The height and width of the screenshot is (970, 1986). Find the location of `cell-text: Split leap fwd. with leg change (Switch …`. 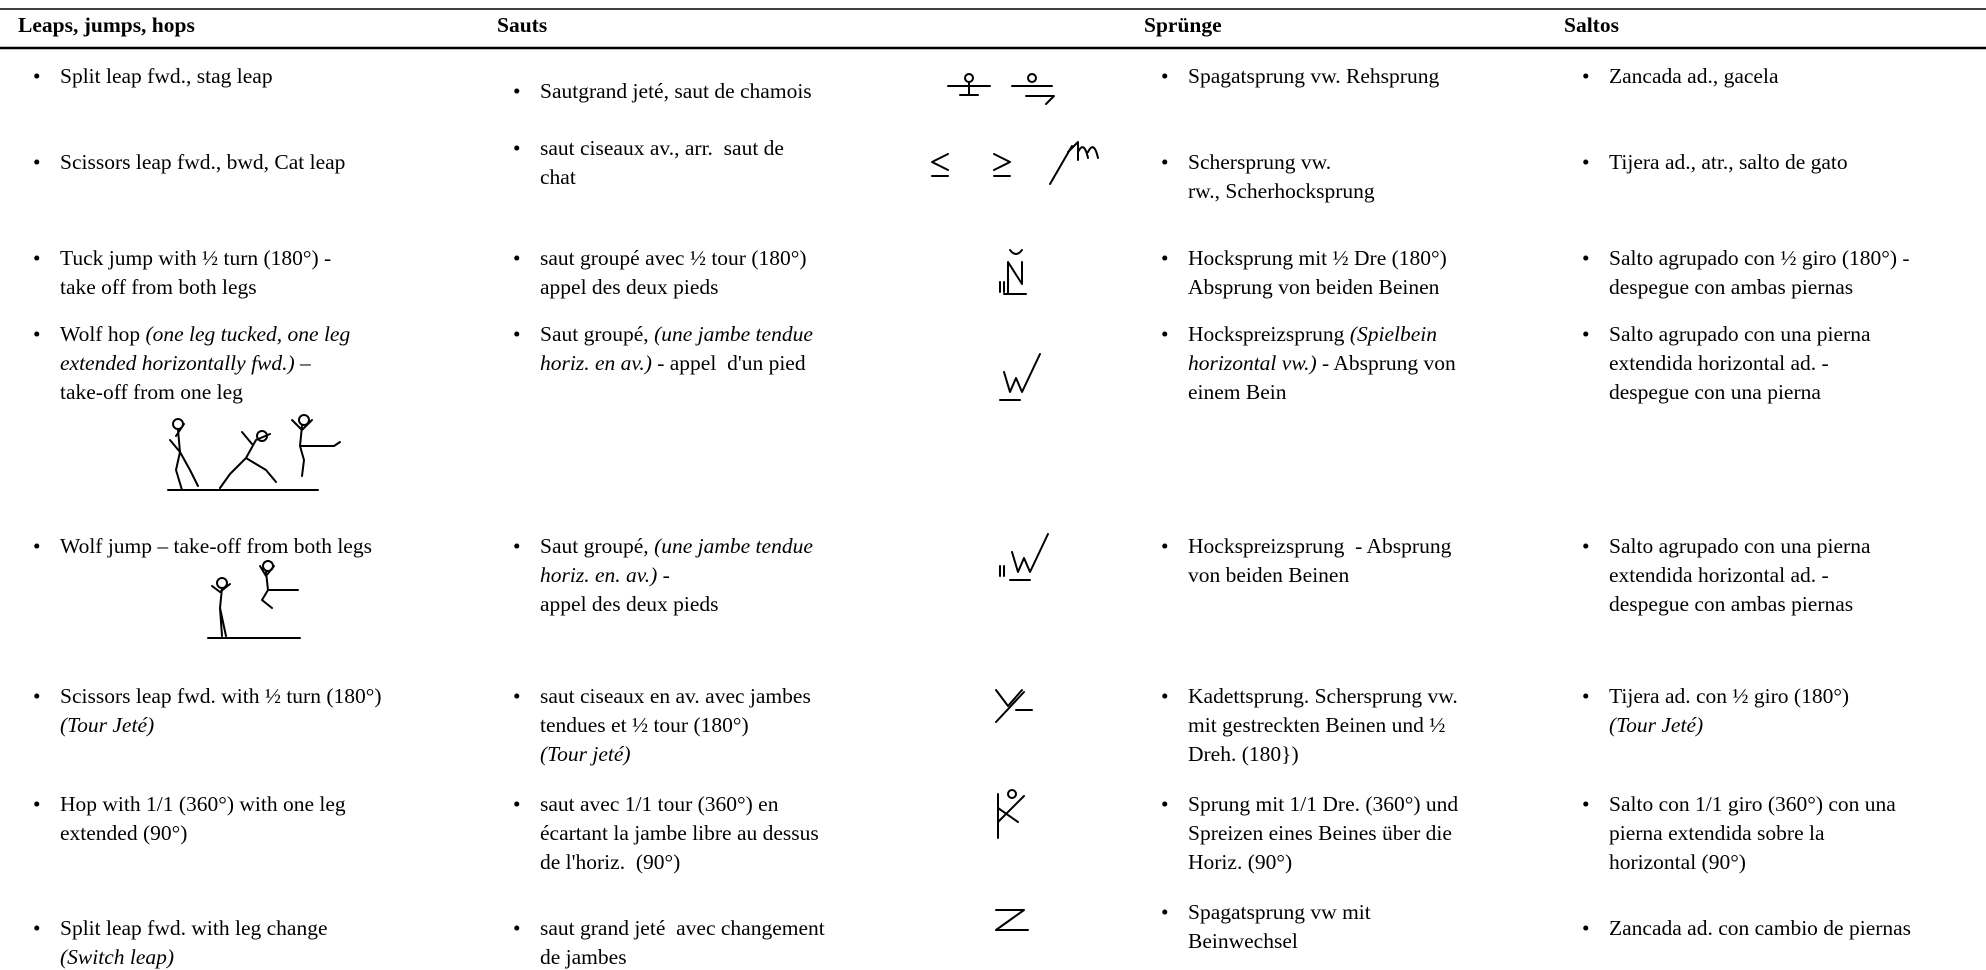

cell-text: Split leap fwd. with leg change (Switch … is located at coordinates (180, 942).